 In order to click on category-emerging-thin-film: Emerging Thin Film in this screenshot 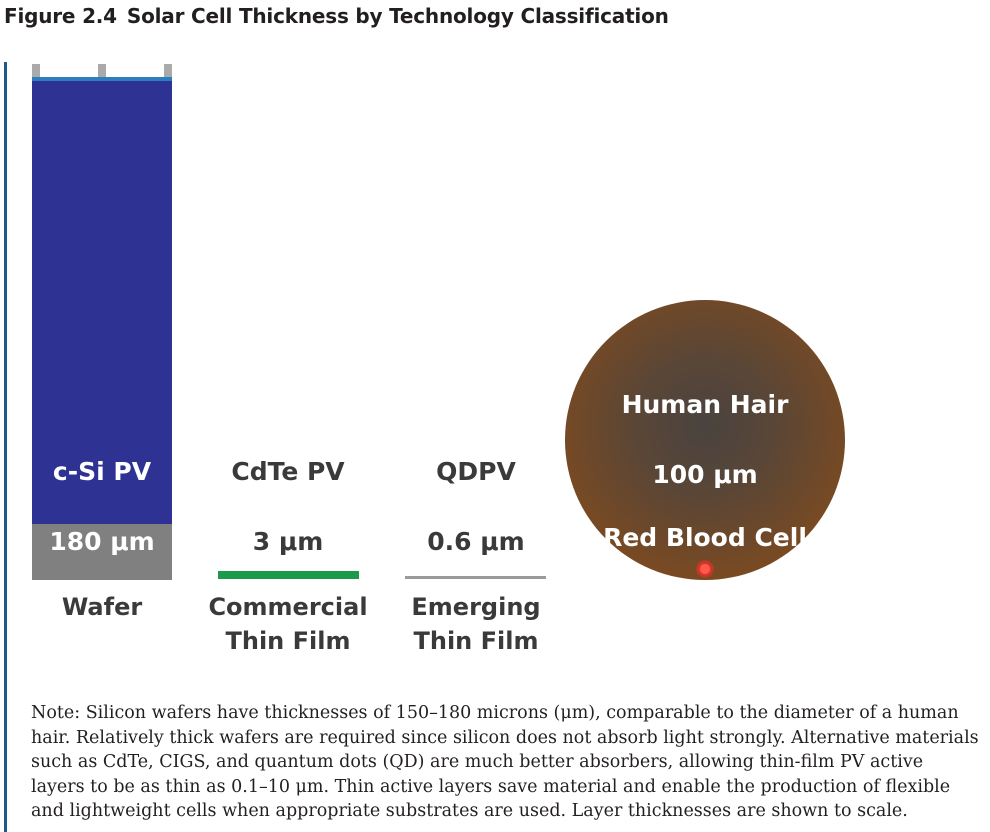, I will do `click(476, 624)`.